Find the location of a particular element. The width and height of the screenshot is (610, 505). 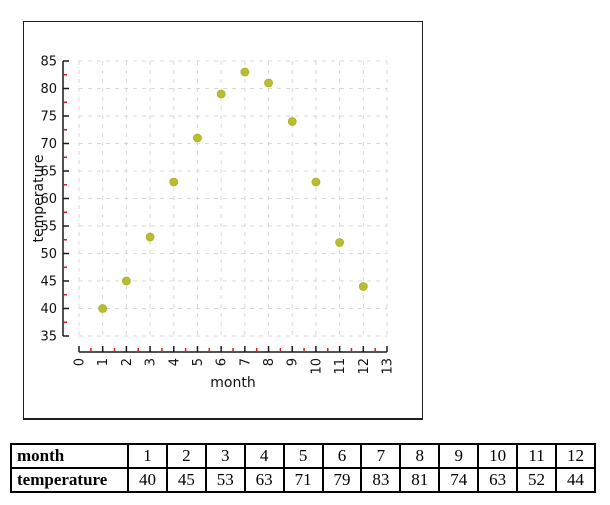

table-row: temperature 40 45 53 63 71 79 83 81 74 63 52 44 is located at coordinates (303, 480).